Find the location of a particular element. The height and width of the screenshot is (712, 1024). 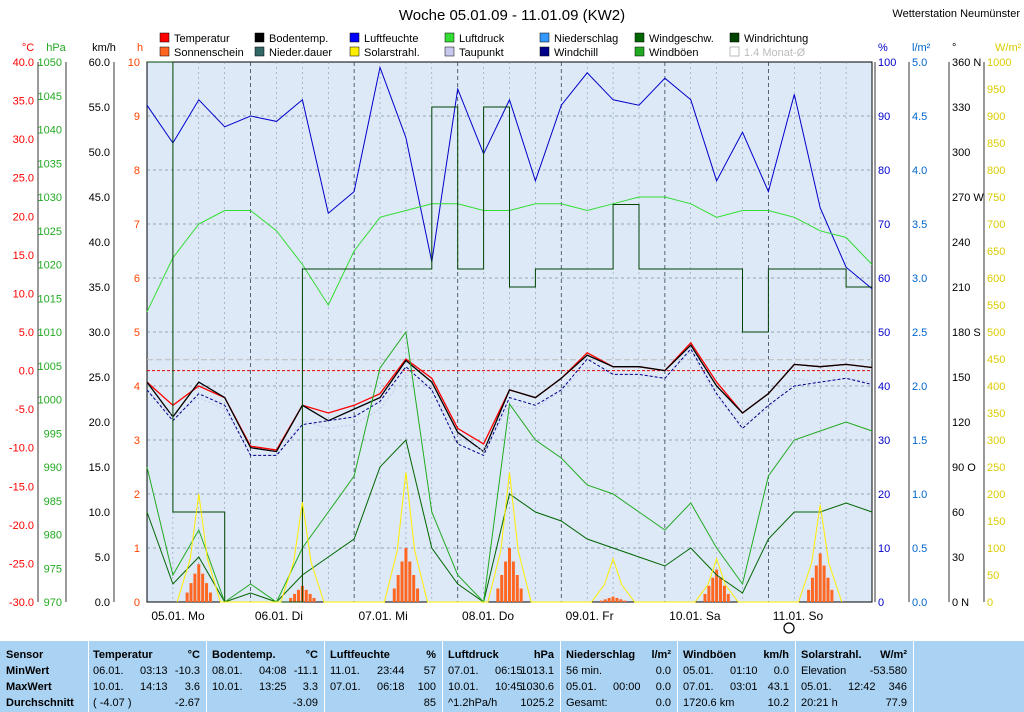

legend-label: Windböen is located at coordinates (674, 53).